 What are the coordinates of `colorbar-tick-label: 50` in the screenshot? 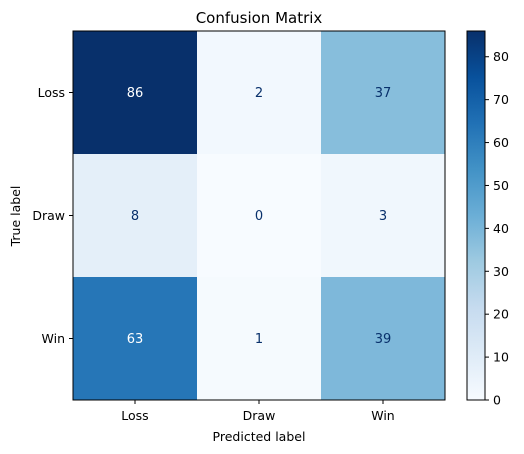 It's located at (501, 185).